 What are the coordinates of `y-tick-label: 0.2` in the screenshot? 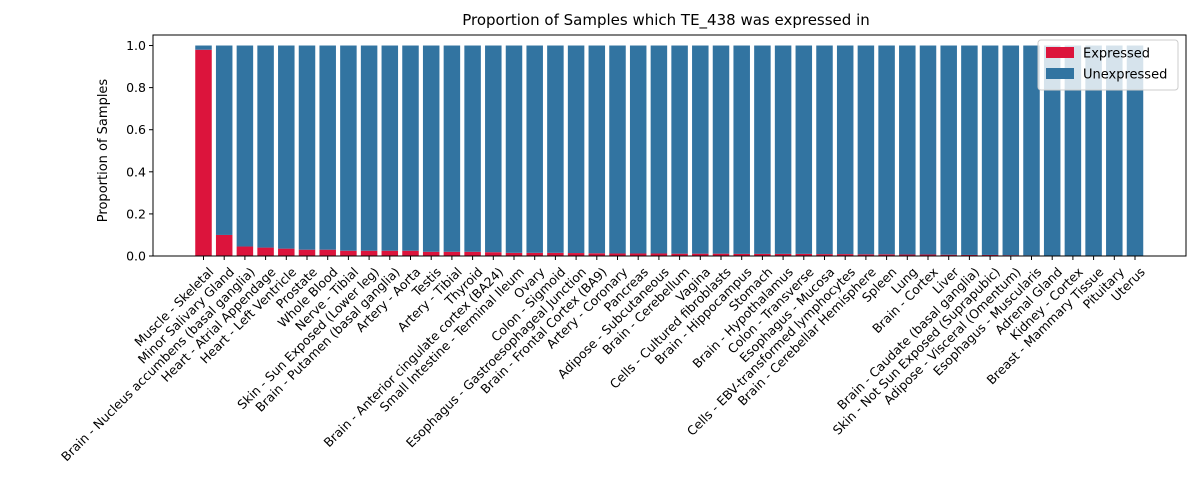 It's located at (136, 213).